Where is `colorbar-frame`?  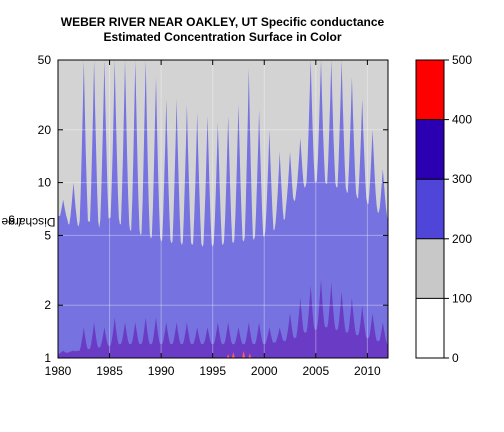
colorbar-frame is located at coordinates (430, 209).